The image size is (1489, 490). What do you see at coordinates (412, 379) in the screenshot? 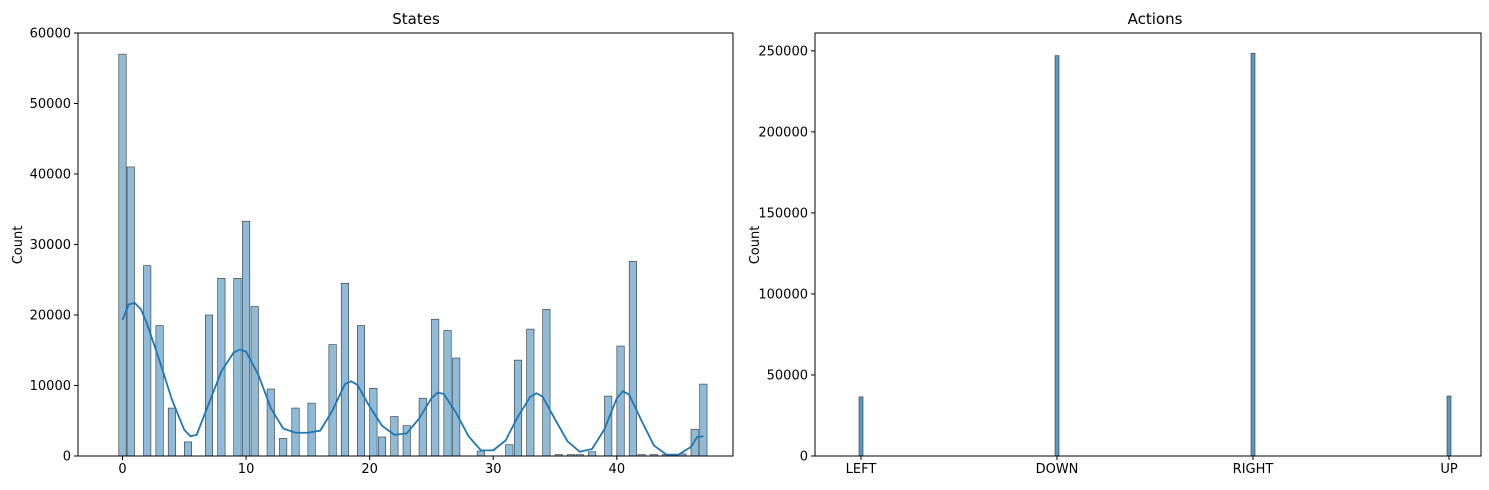
I see `states-kde-line` at bounding box center [412, 379].